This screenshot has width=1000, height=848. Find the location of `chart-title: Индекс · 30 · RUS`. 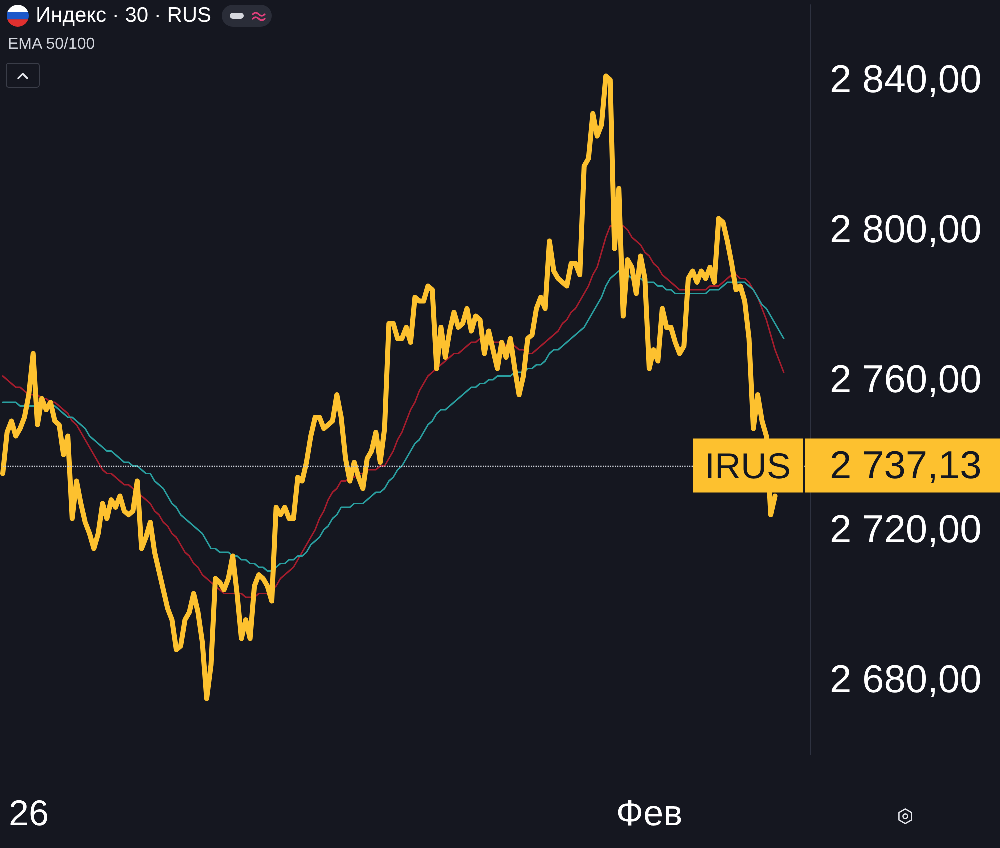

chart-title: Индекс · 30 · RUS is located at coordinates (124, 15).